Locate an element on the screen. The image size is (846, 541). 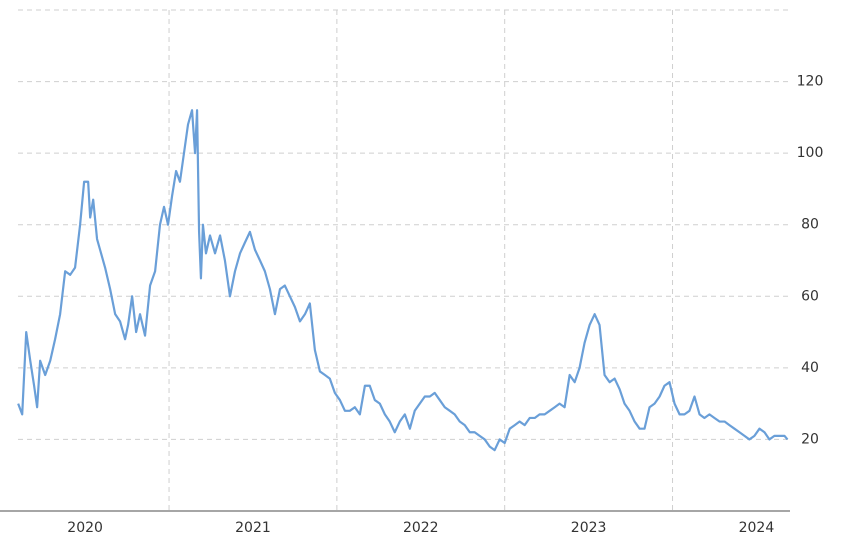
y-tick-label: 40 is located at coordinates (810, 368).